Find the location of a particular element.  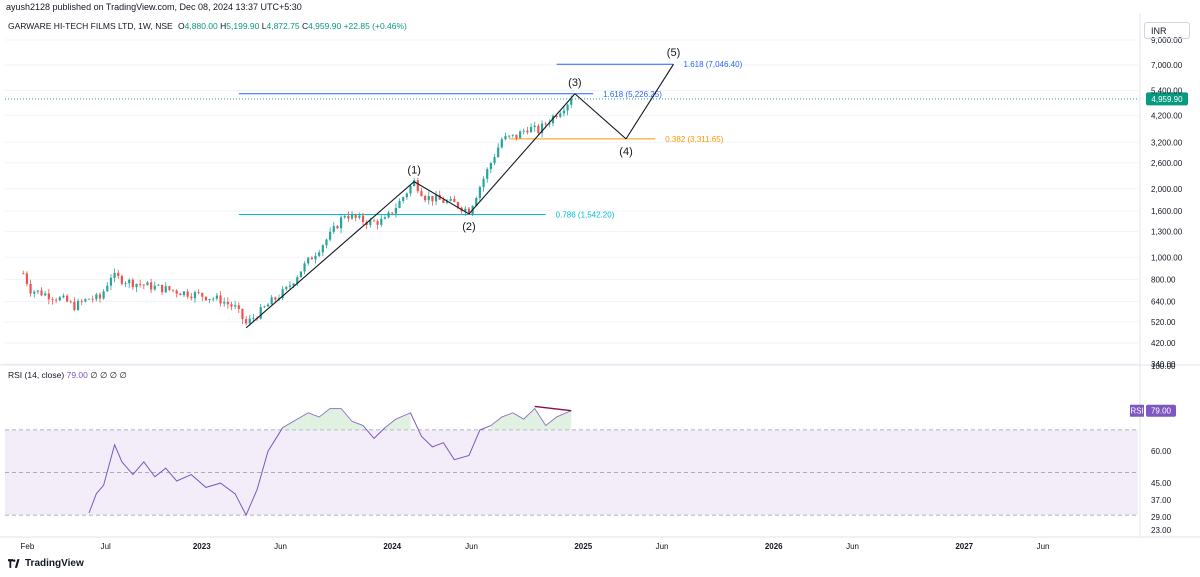

elliott-wave-label: (3) is located at coordinates (574, 83).